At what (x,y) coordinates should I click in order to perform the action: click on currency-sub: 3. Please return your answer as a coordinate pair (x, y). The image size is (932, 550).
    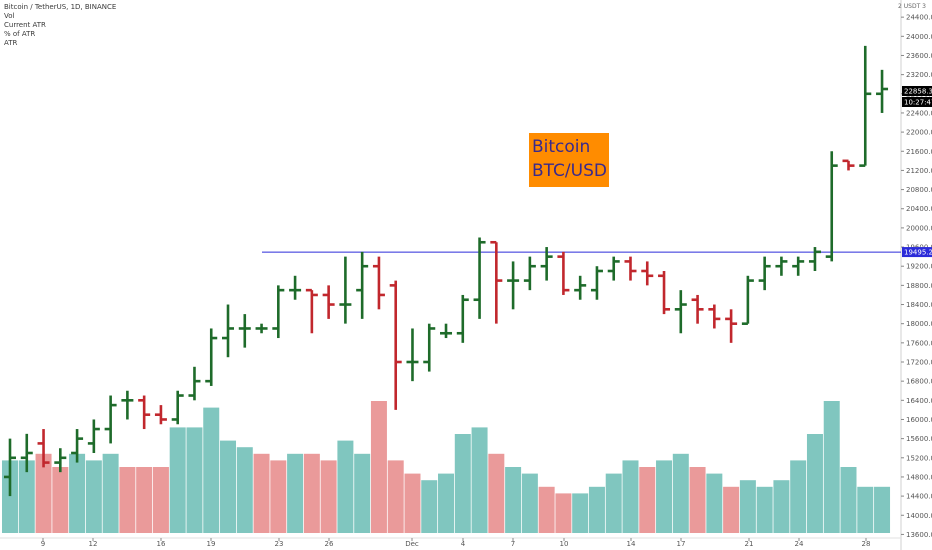
    Looking at the image, I should click on (924, 6).